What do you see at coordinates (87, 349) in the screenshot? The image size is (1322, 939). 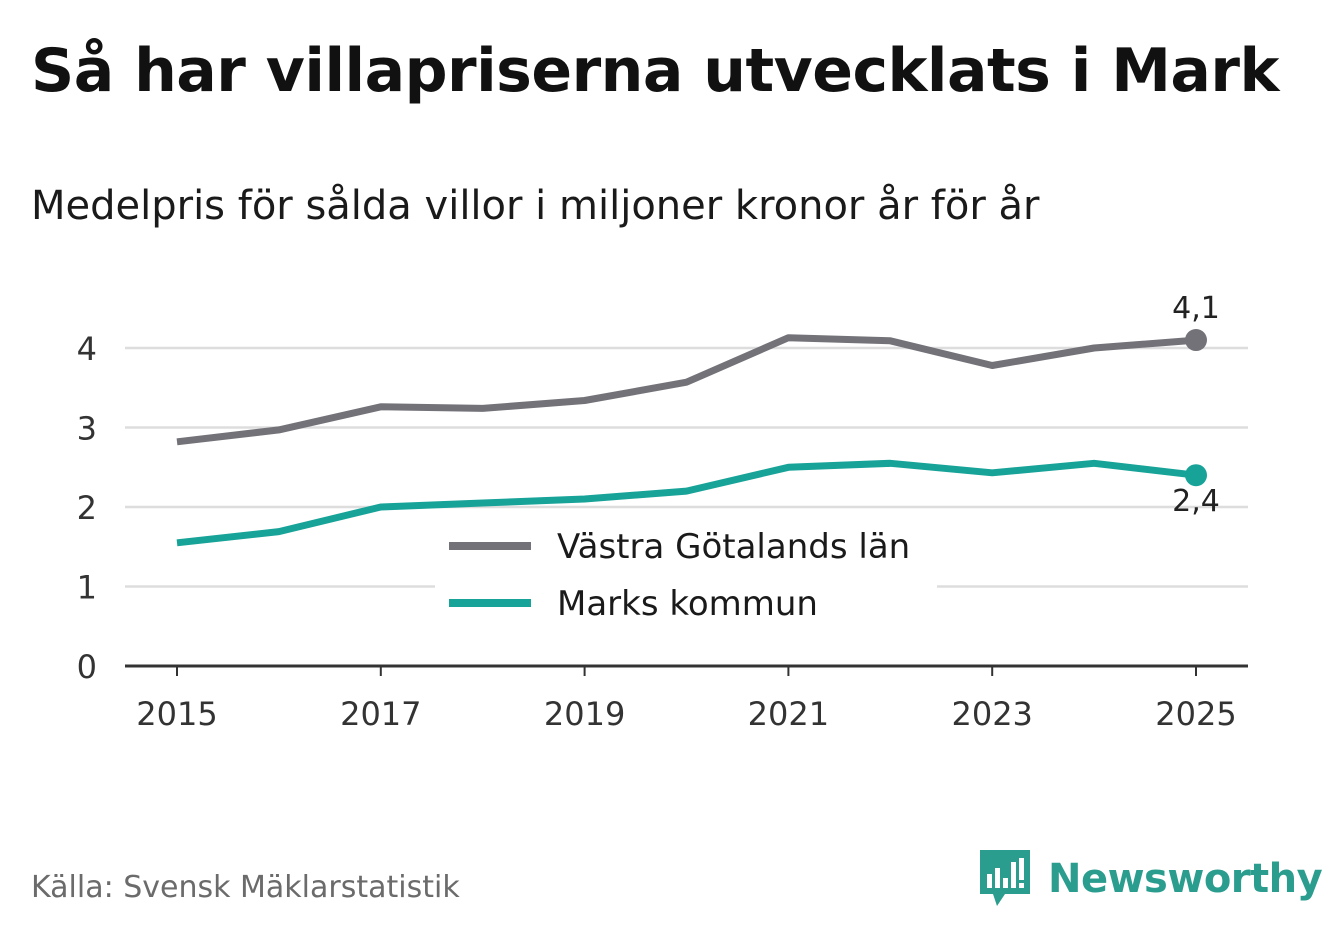 I see `y-tick-label: 4` at bounding box center [87, 349].